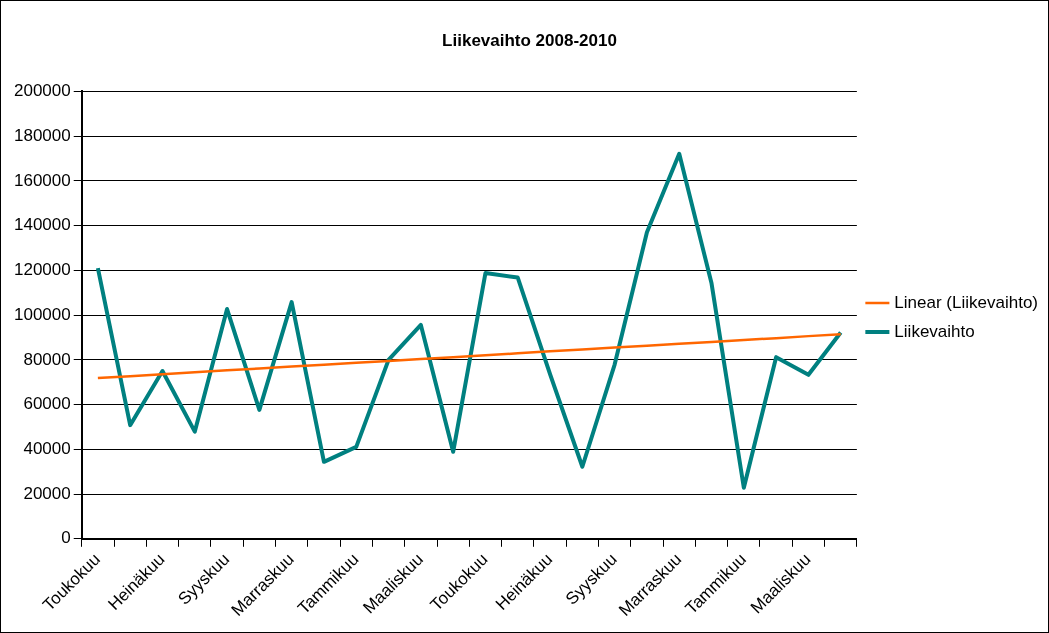  I want to click on y-tick-label: 140000, so click(42, 225).